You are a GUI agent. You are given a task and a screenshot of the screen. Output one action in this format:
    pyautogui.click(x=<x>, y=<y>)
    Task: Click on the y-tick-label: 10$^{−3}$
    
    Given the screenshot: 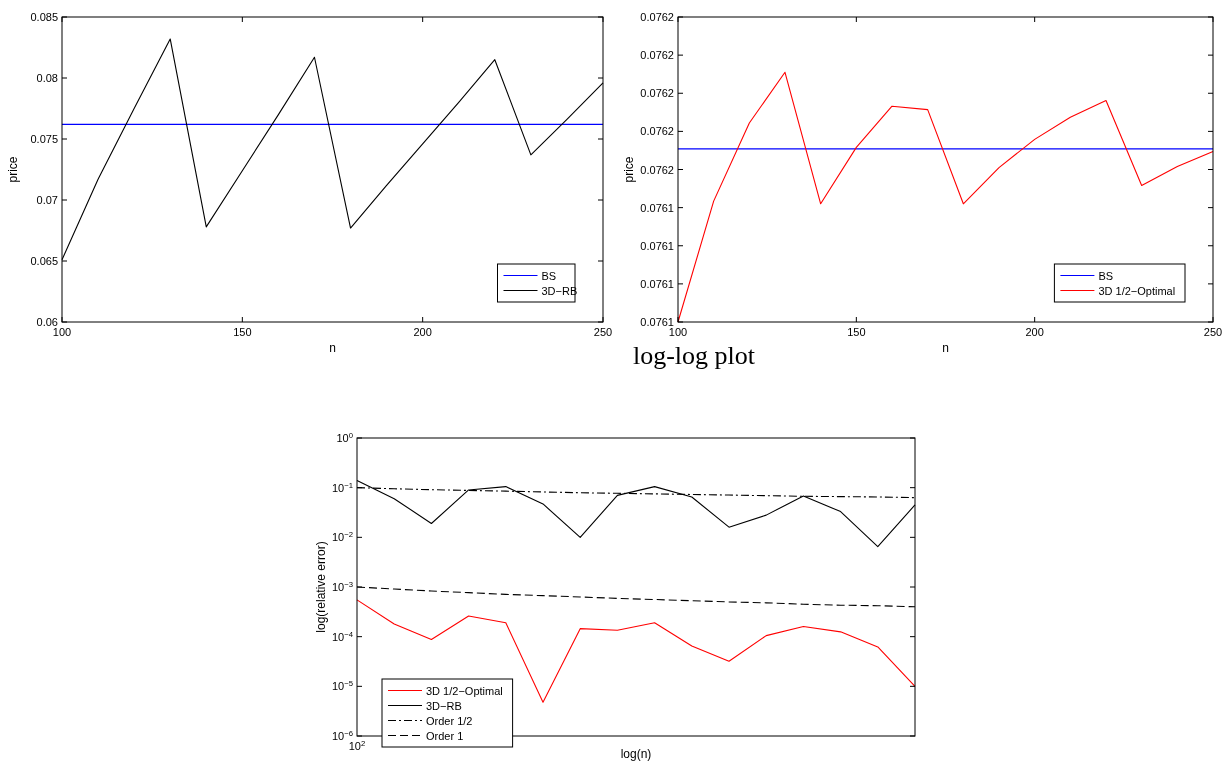 What is the action you would take?
    pyautogui.click(x=342, y=586)
    